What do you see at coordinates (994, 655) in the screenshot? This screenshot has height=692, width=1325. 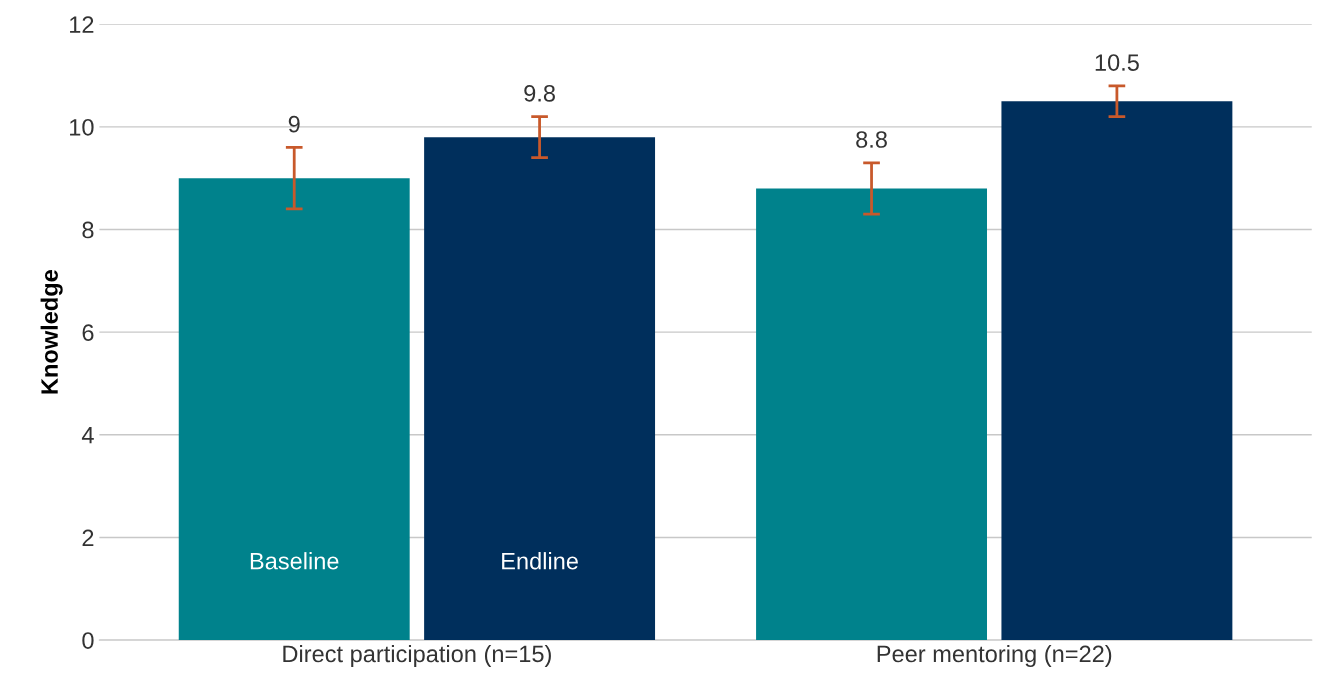 I see `x-tick-label: Peer mentoring (n=22)` at bounding box center [994, 655].